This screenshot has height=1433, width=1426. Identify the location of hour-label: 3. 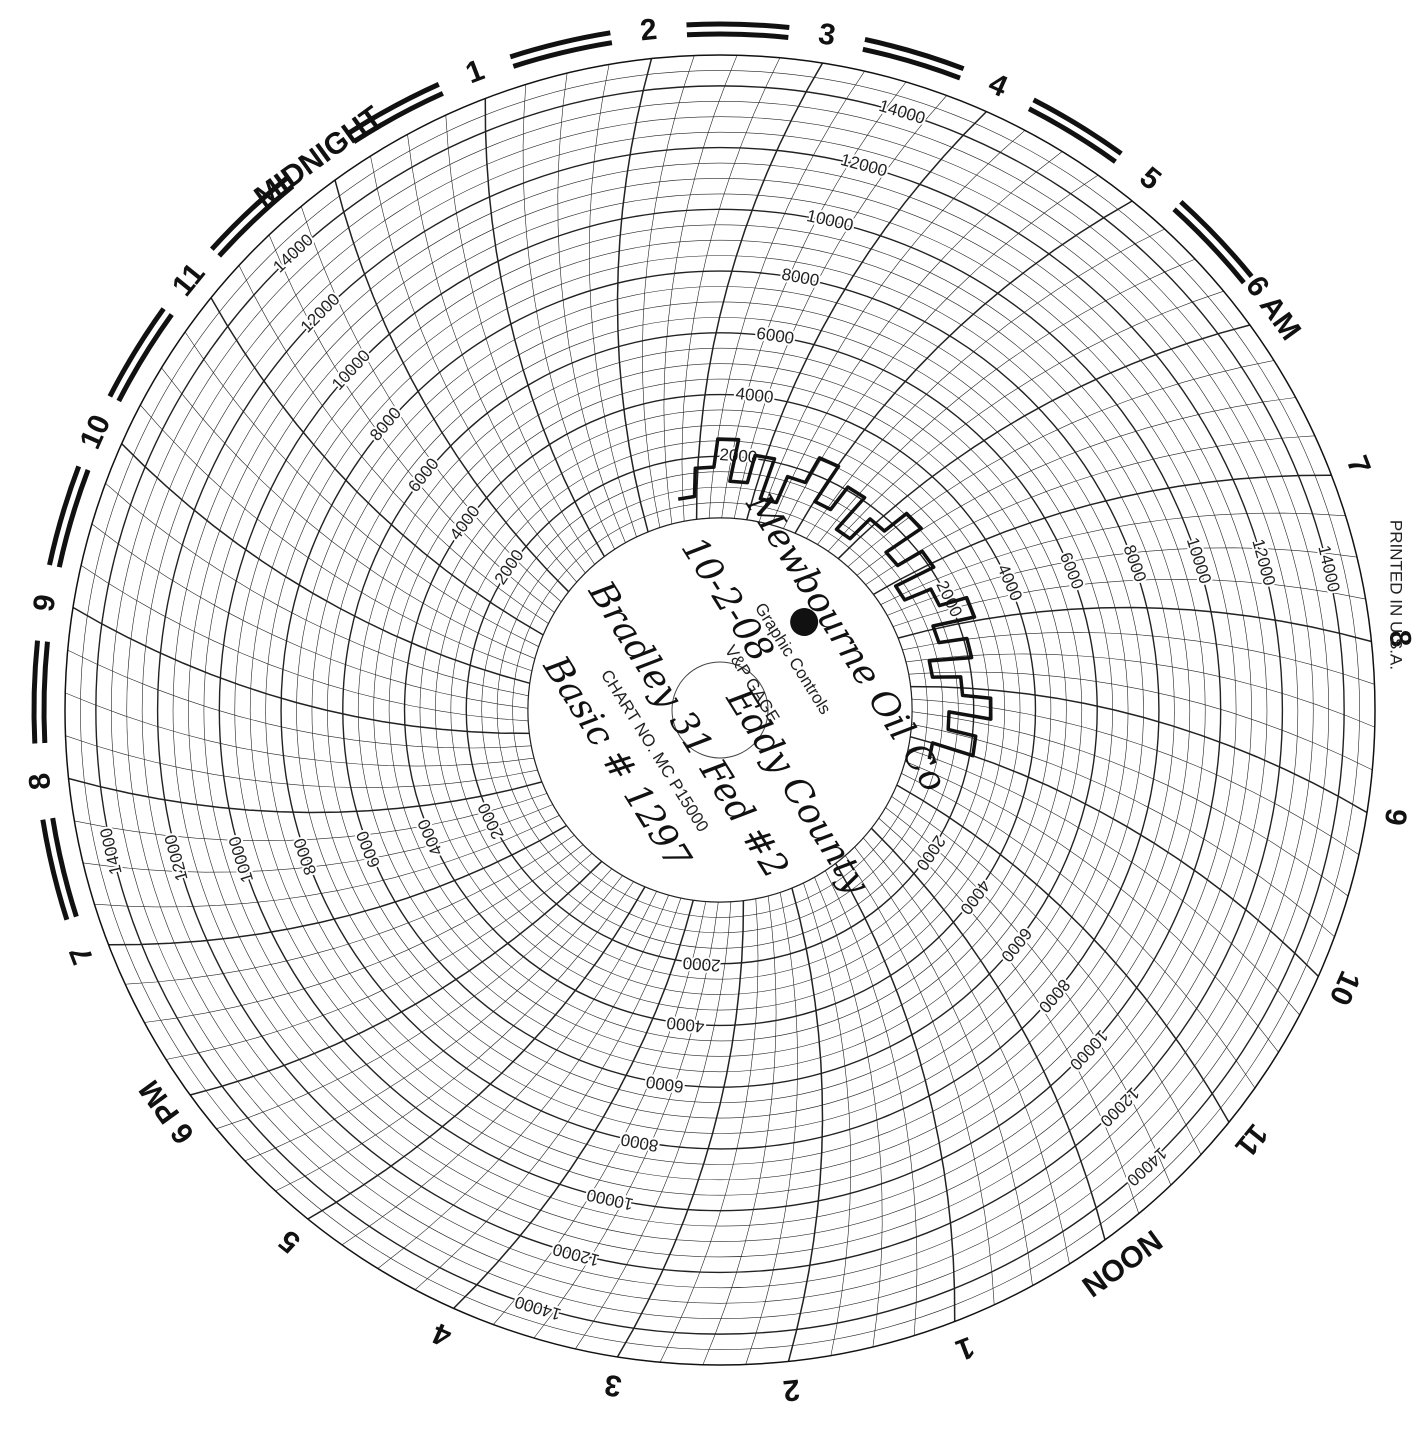
(827, 34).